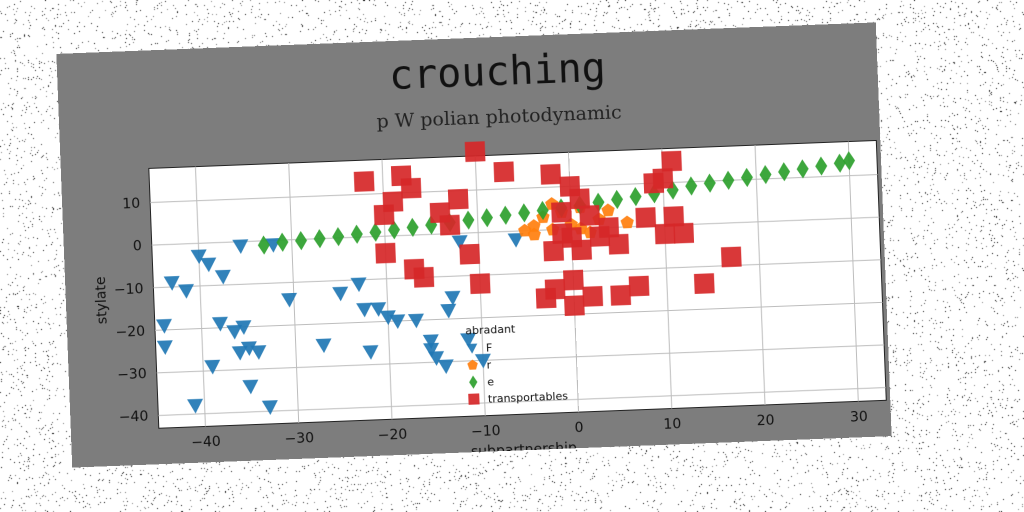  What do you see at coordinates (489, 347) in the screenshot?
I see `legend-label: F` at bounding box center [489, 347].